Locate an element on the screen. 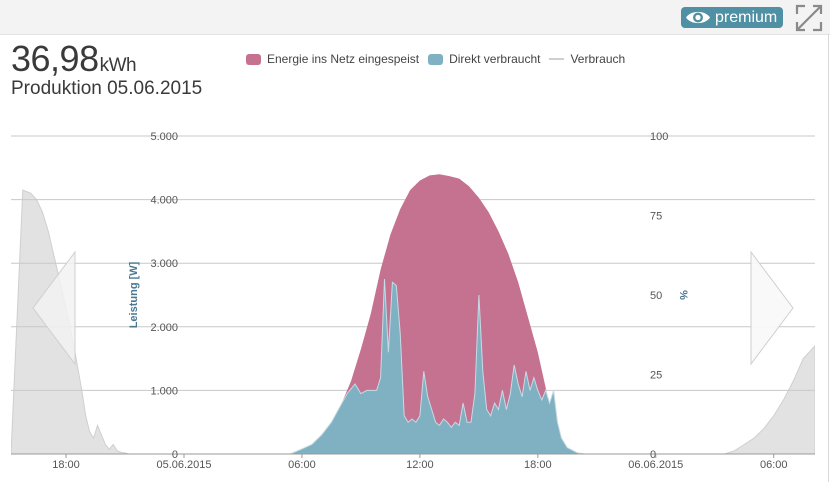 This screenshot has width=830, height=482. right-tick-label: 0 is located at coordinates (653, 455).